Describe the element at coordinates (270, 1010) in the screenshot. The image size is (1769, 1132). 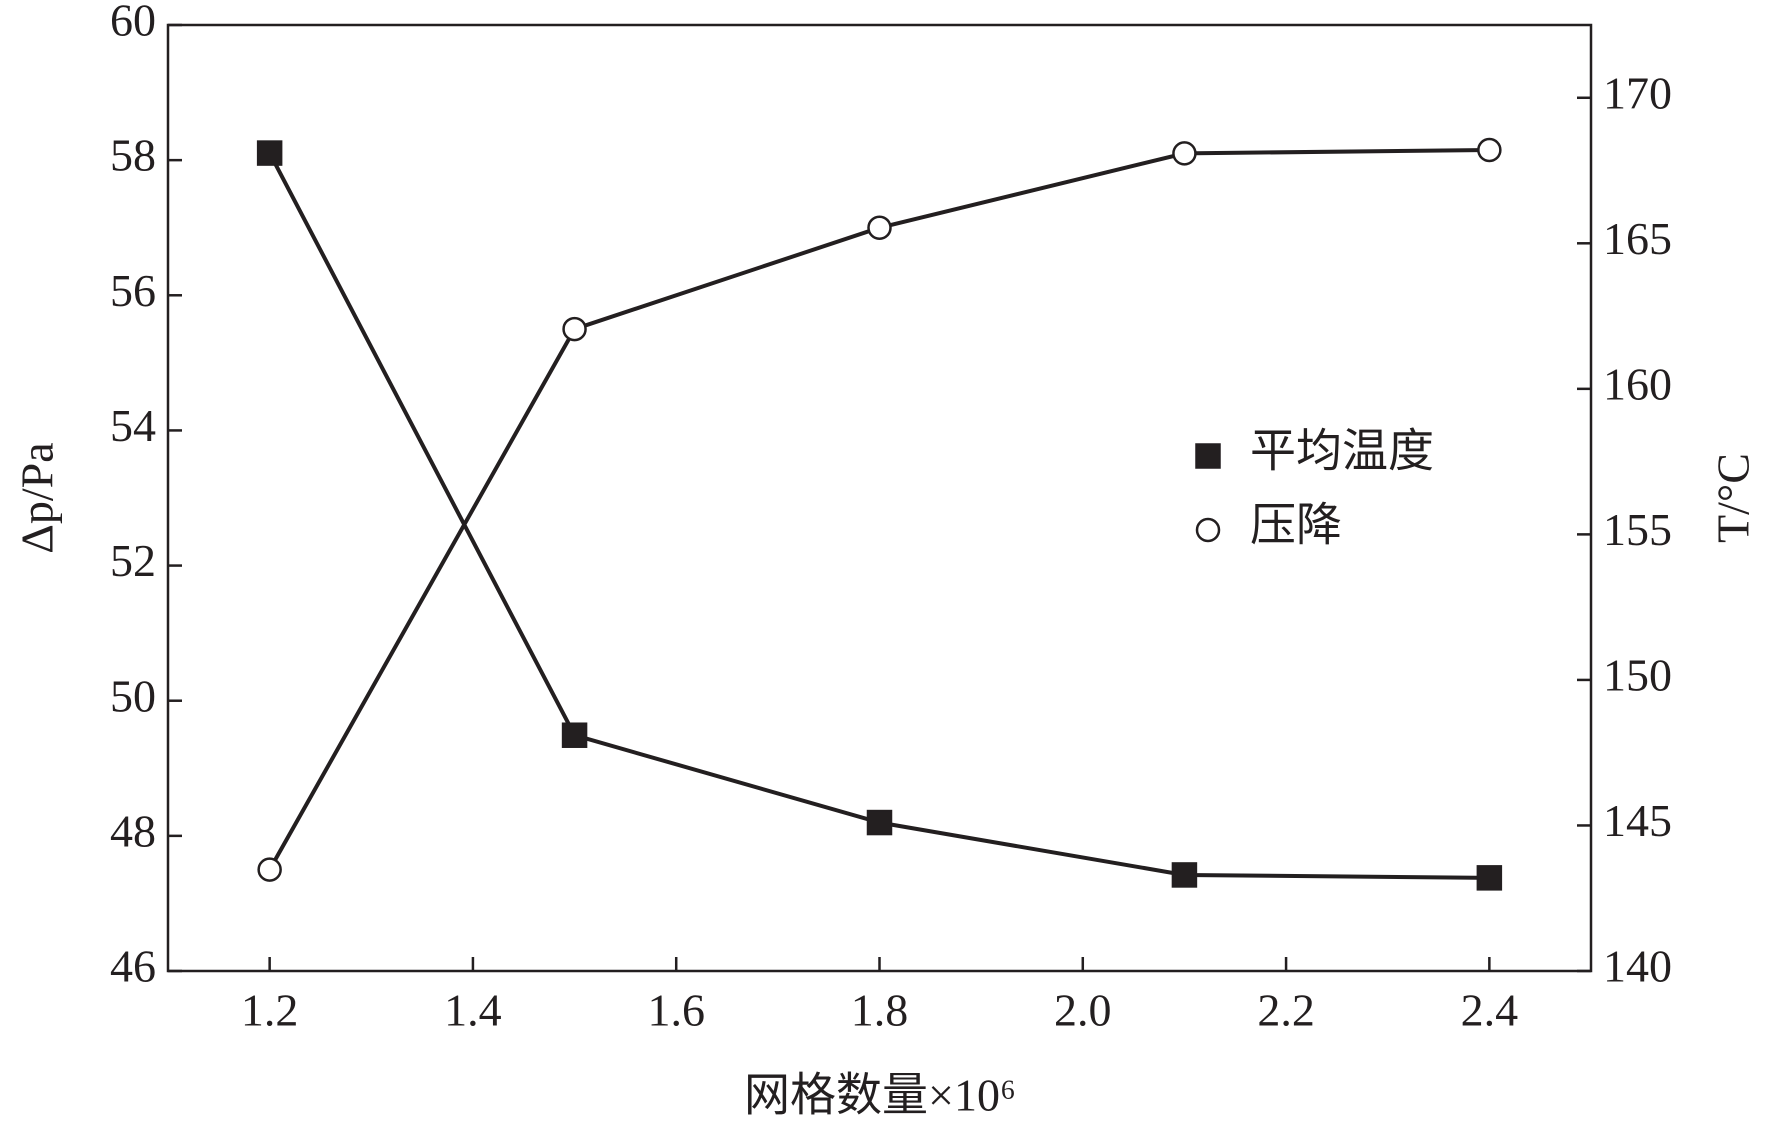
I see `x-tick-label: 1.2` at that location.